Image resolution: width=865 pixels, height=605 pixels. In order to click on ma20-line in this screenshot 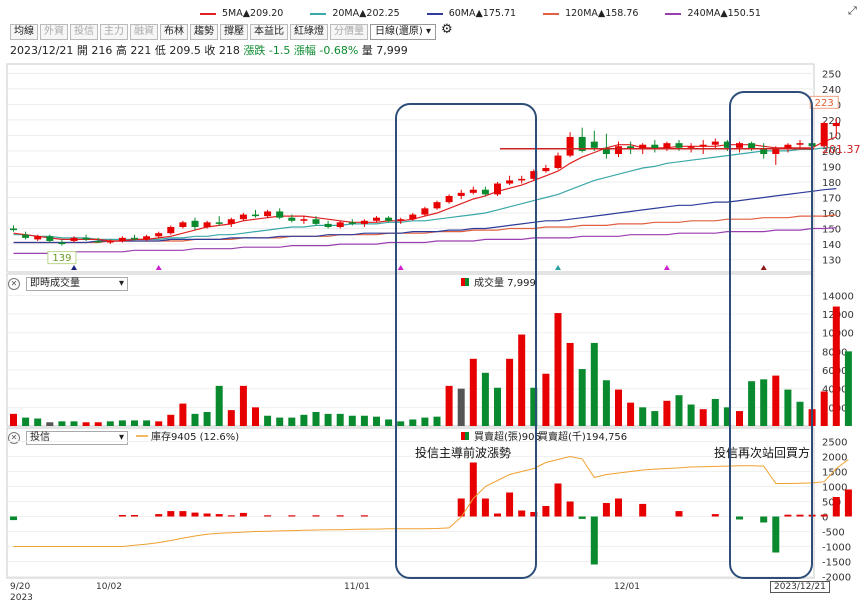, I will do `click(425, 193)`.